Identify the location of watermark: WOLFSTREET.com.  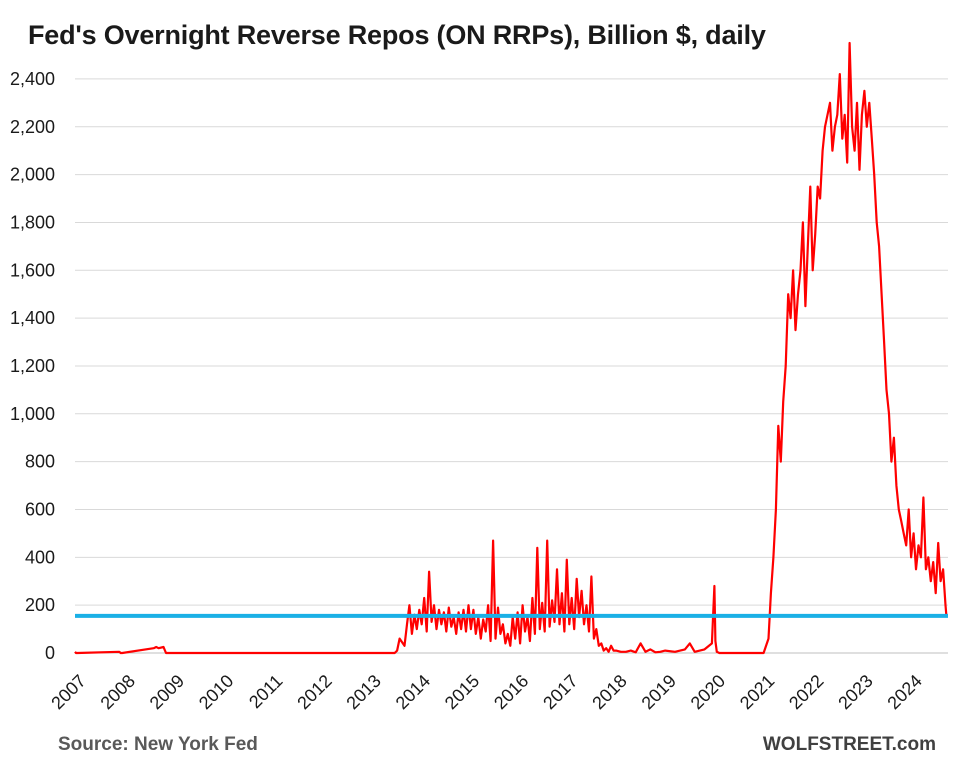
(849, 744).